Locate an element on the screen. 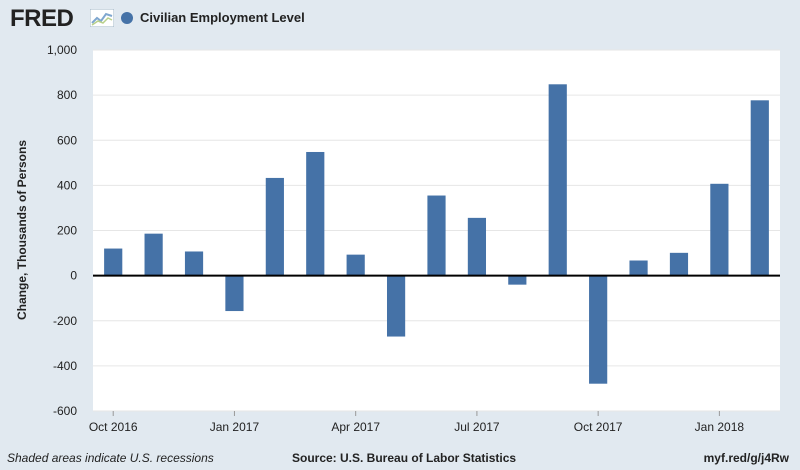 The width and height of the screenshot is (800, 470). legend-series-marker is located at coordinates (127, 17).